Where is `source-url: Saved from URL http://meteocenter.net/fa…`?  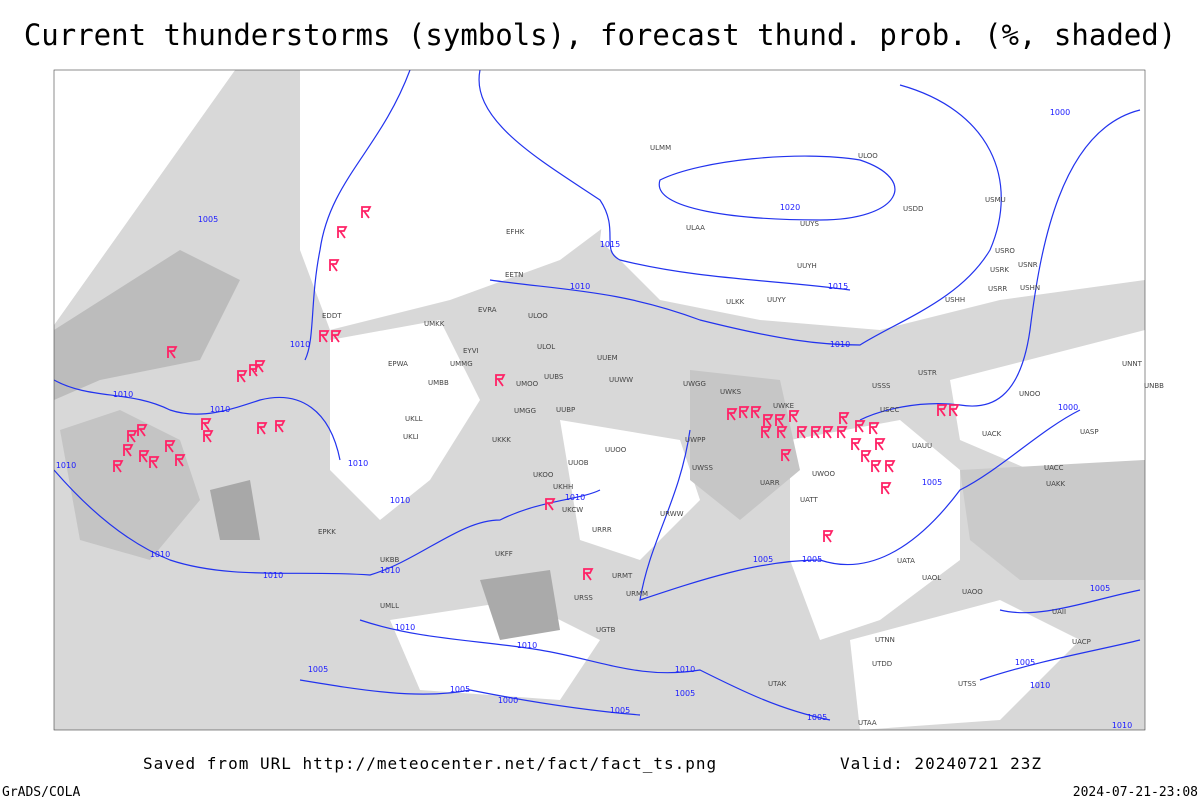 source-url: Saved from URL http://meteocenter.net/fa… is located at coordinates (430, 763).